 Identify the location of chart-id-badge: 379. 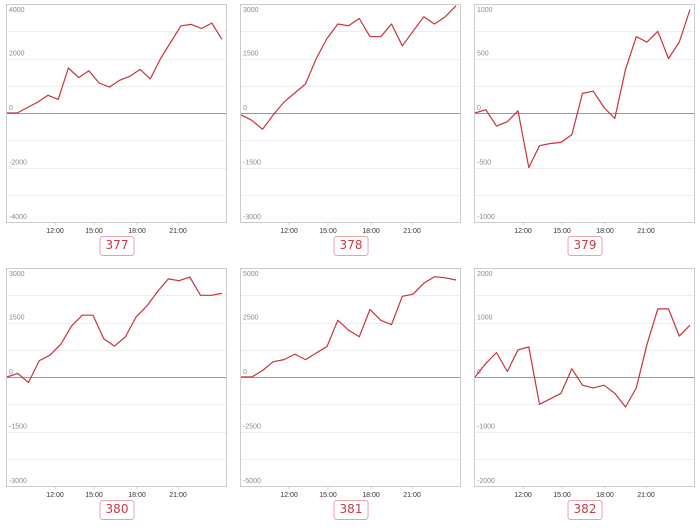
(585, 246).